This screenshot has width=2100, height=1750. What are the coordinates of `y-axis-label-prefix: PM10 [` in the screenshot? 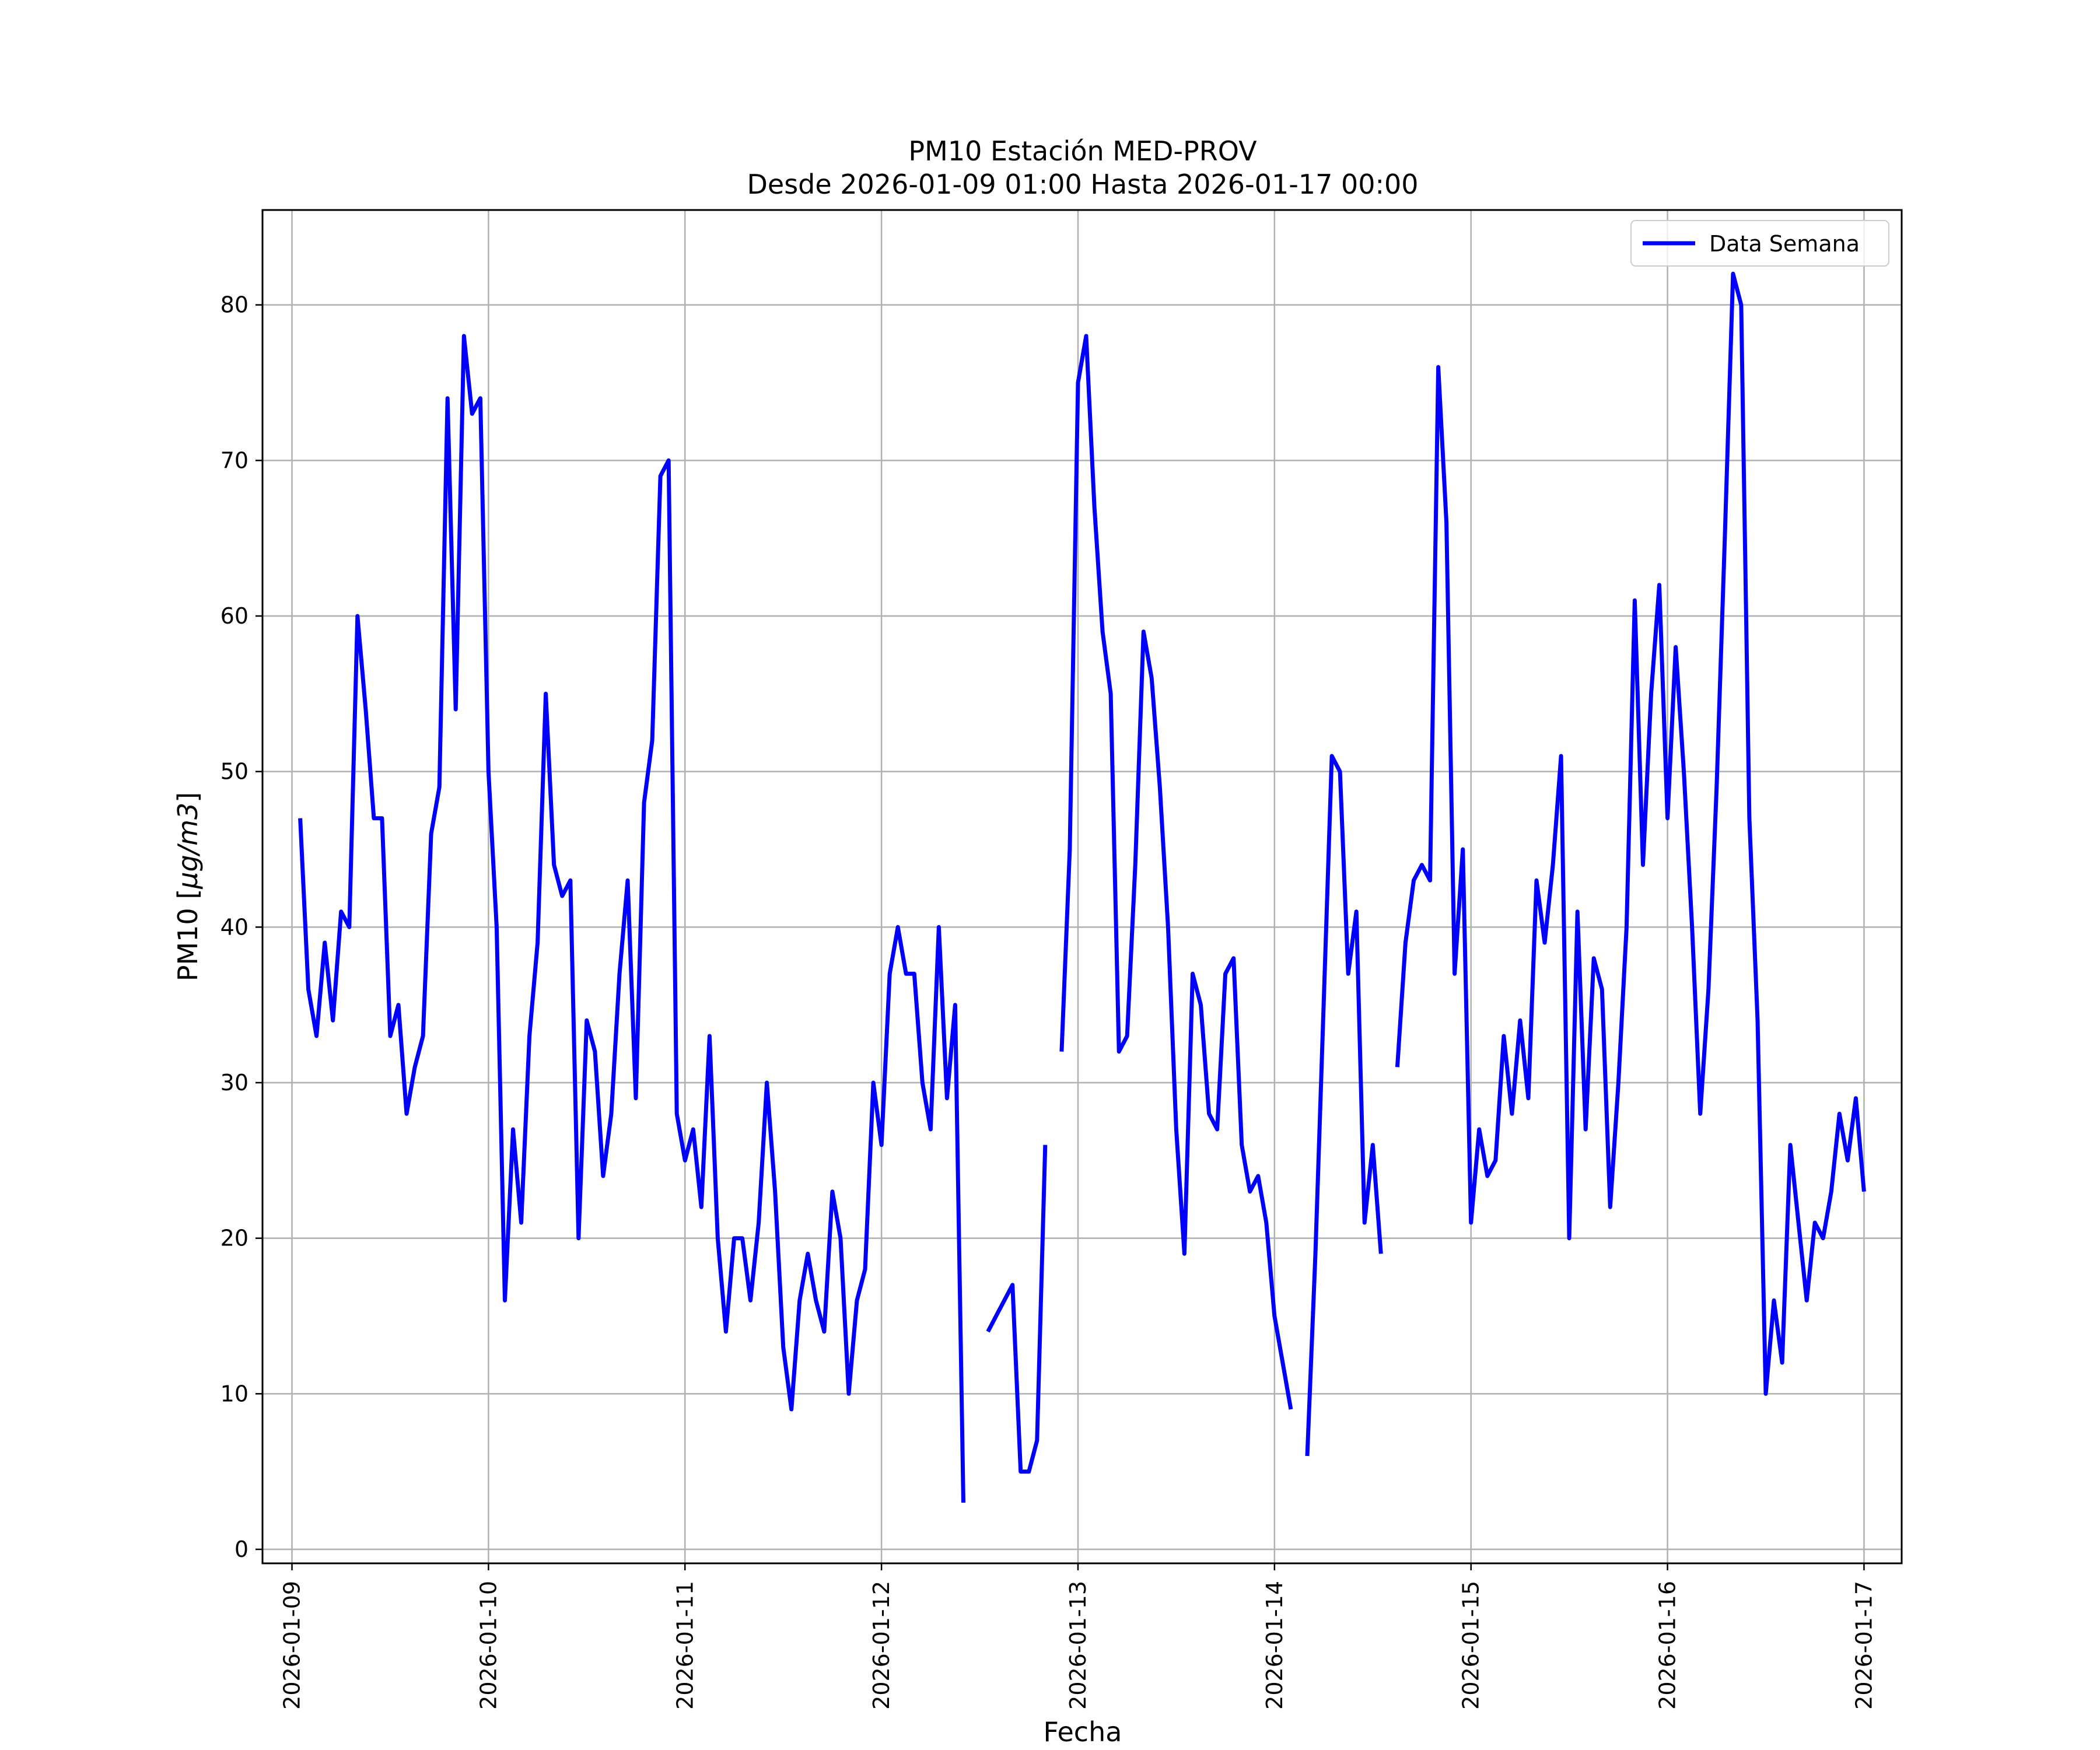 It's located at (188, 935).